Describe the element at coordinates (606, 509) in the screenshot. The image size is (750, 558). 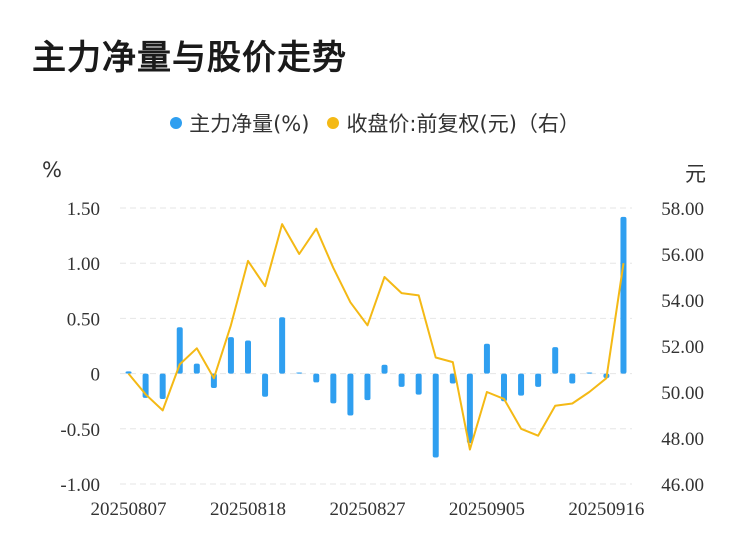
I see `x-tick-label: 20250916` at that location.